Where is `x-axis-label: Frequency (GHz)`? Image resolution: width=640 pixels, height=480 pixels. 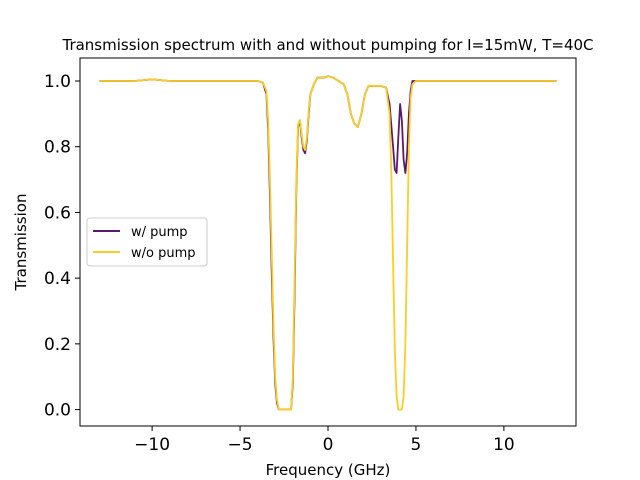 x-axis-label: Frequency (GHz) is located at coordinates (328, 470).